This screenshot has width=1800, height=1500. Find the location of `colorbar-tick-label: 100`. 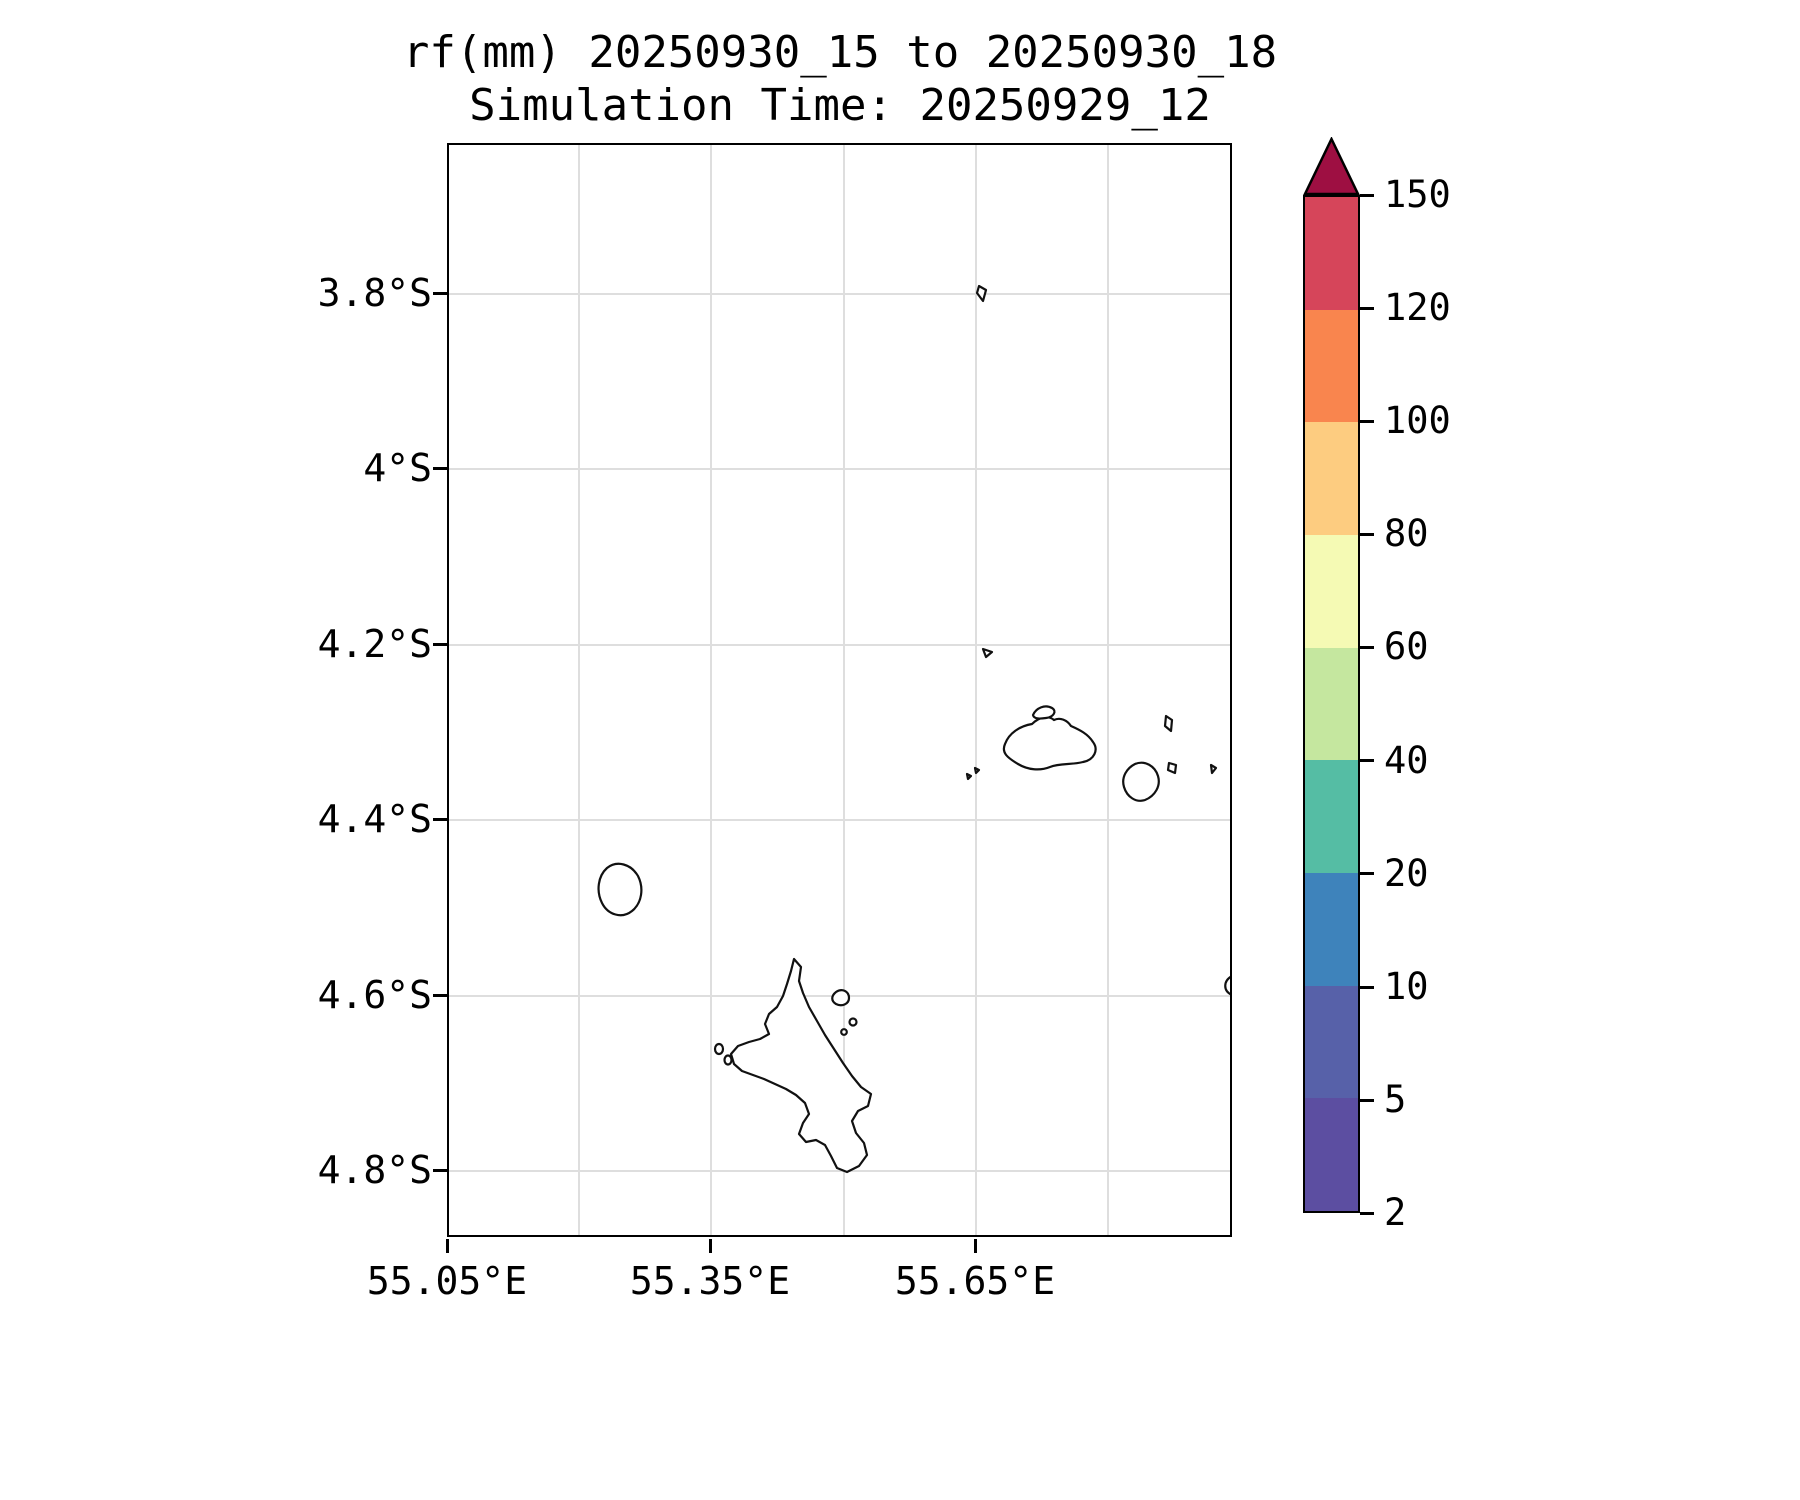

colorbar-tick-label: 100 is located at coordinates (1417, 420).